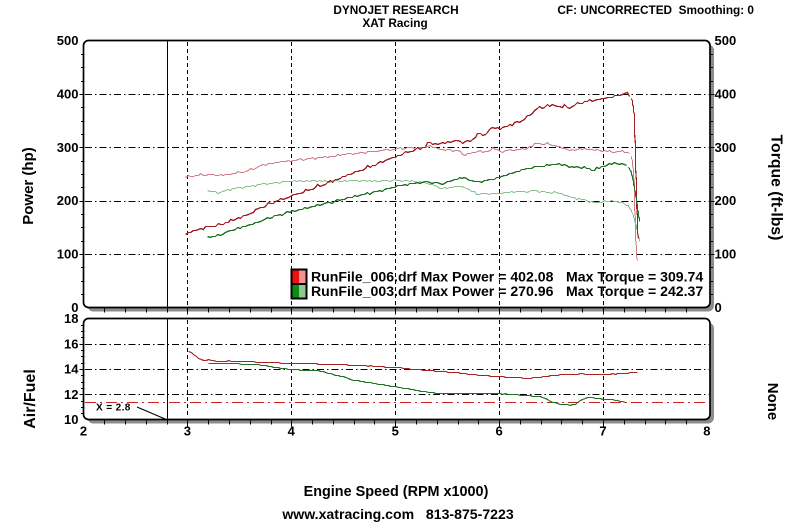  Describe the element at coordinates (71, 343) in the screenshot. I see `svg-text: 16` at that location.